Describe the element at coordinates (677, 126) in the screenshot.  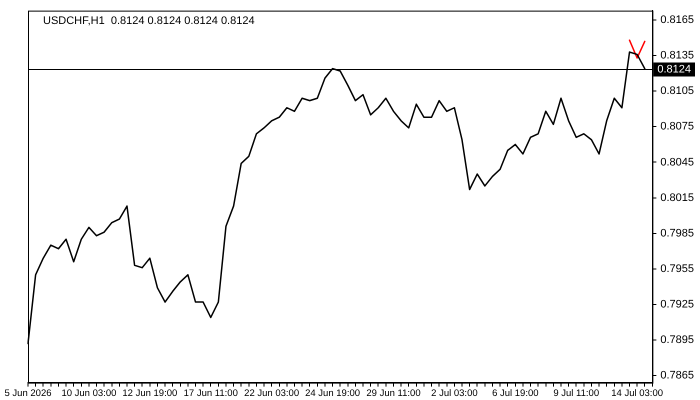
I see `y-tick-label: 0.8075` at that location.